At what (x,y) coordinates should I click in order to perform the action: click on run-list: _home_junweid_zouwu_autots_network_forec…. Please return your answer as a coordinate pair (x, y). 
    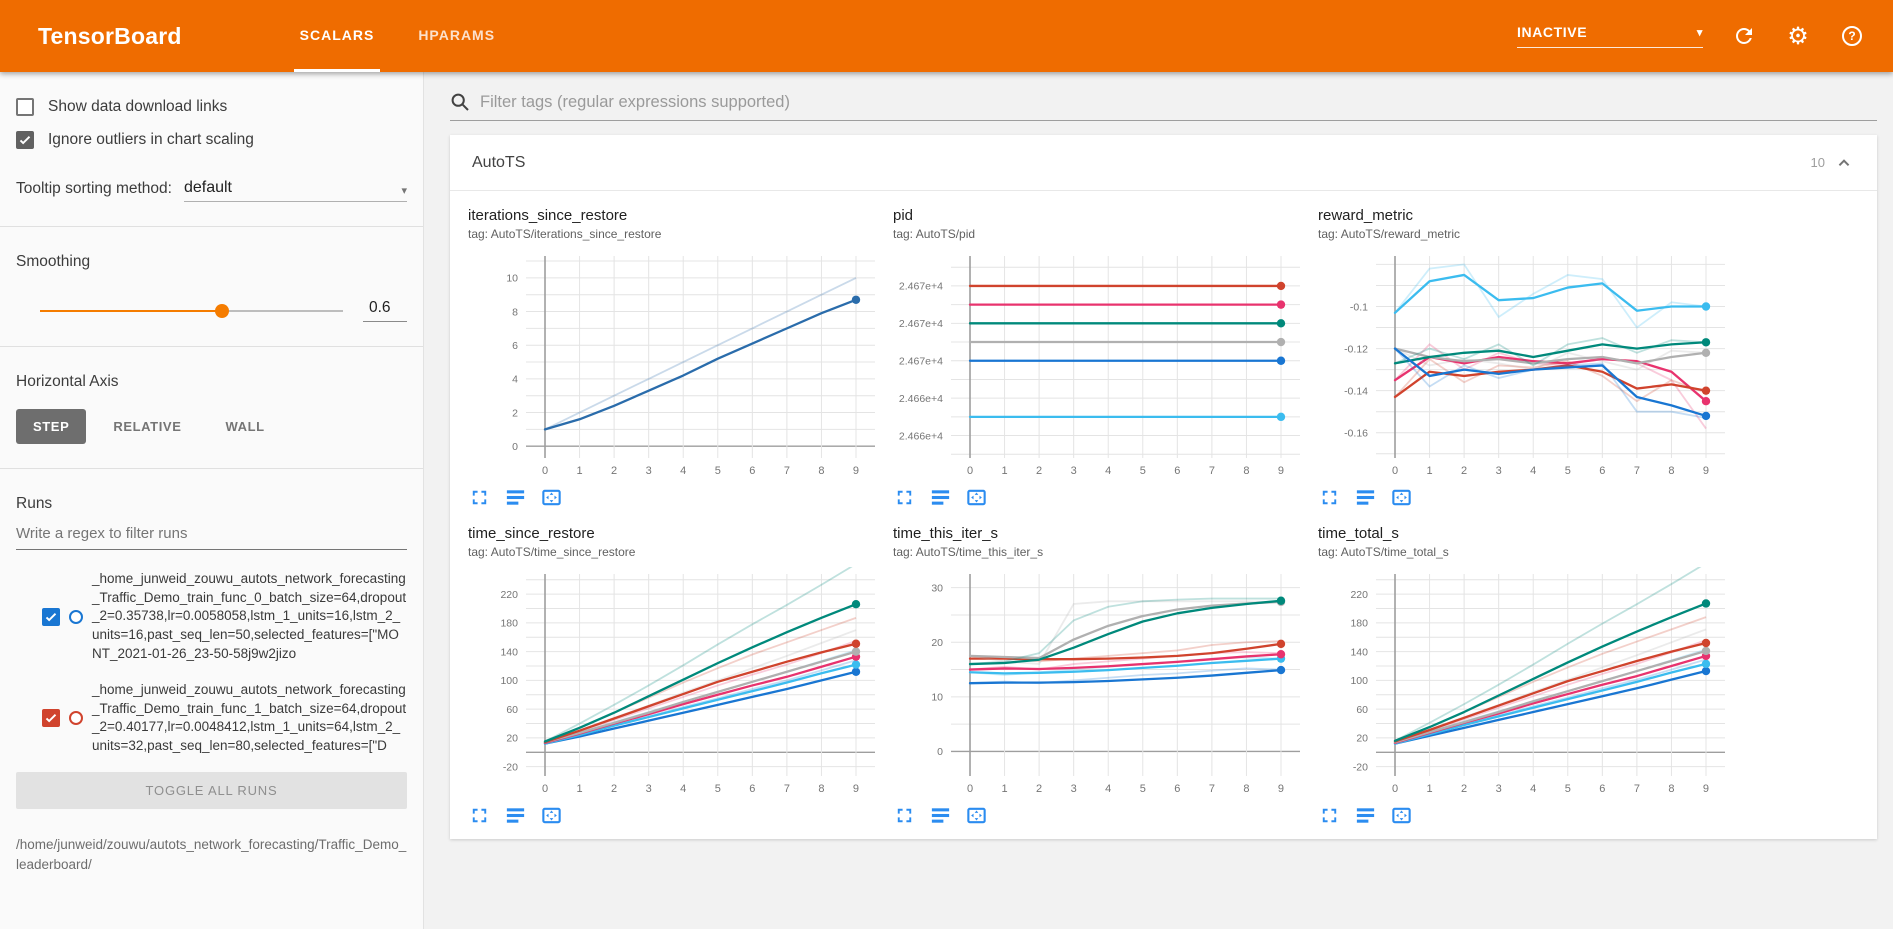
    Looking at the image, I should click on (211, 663).